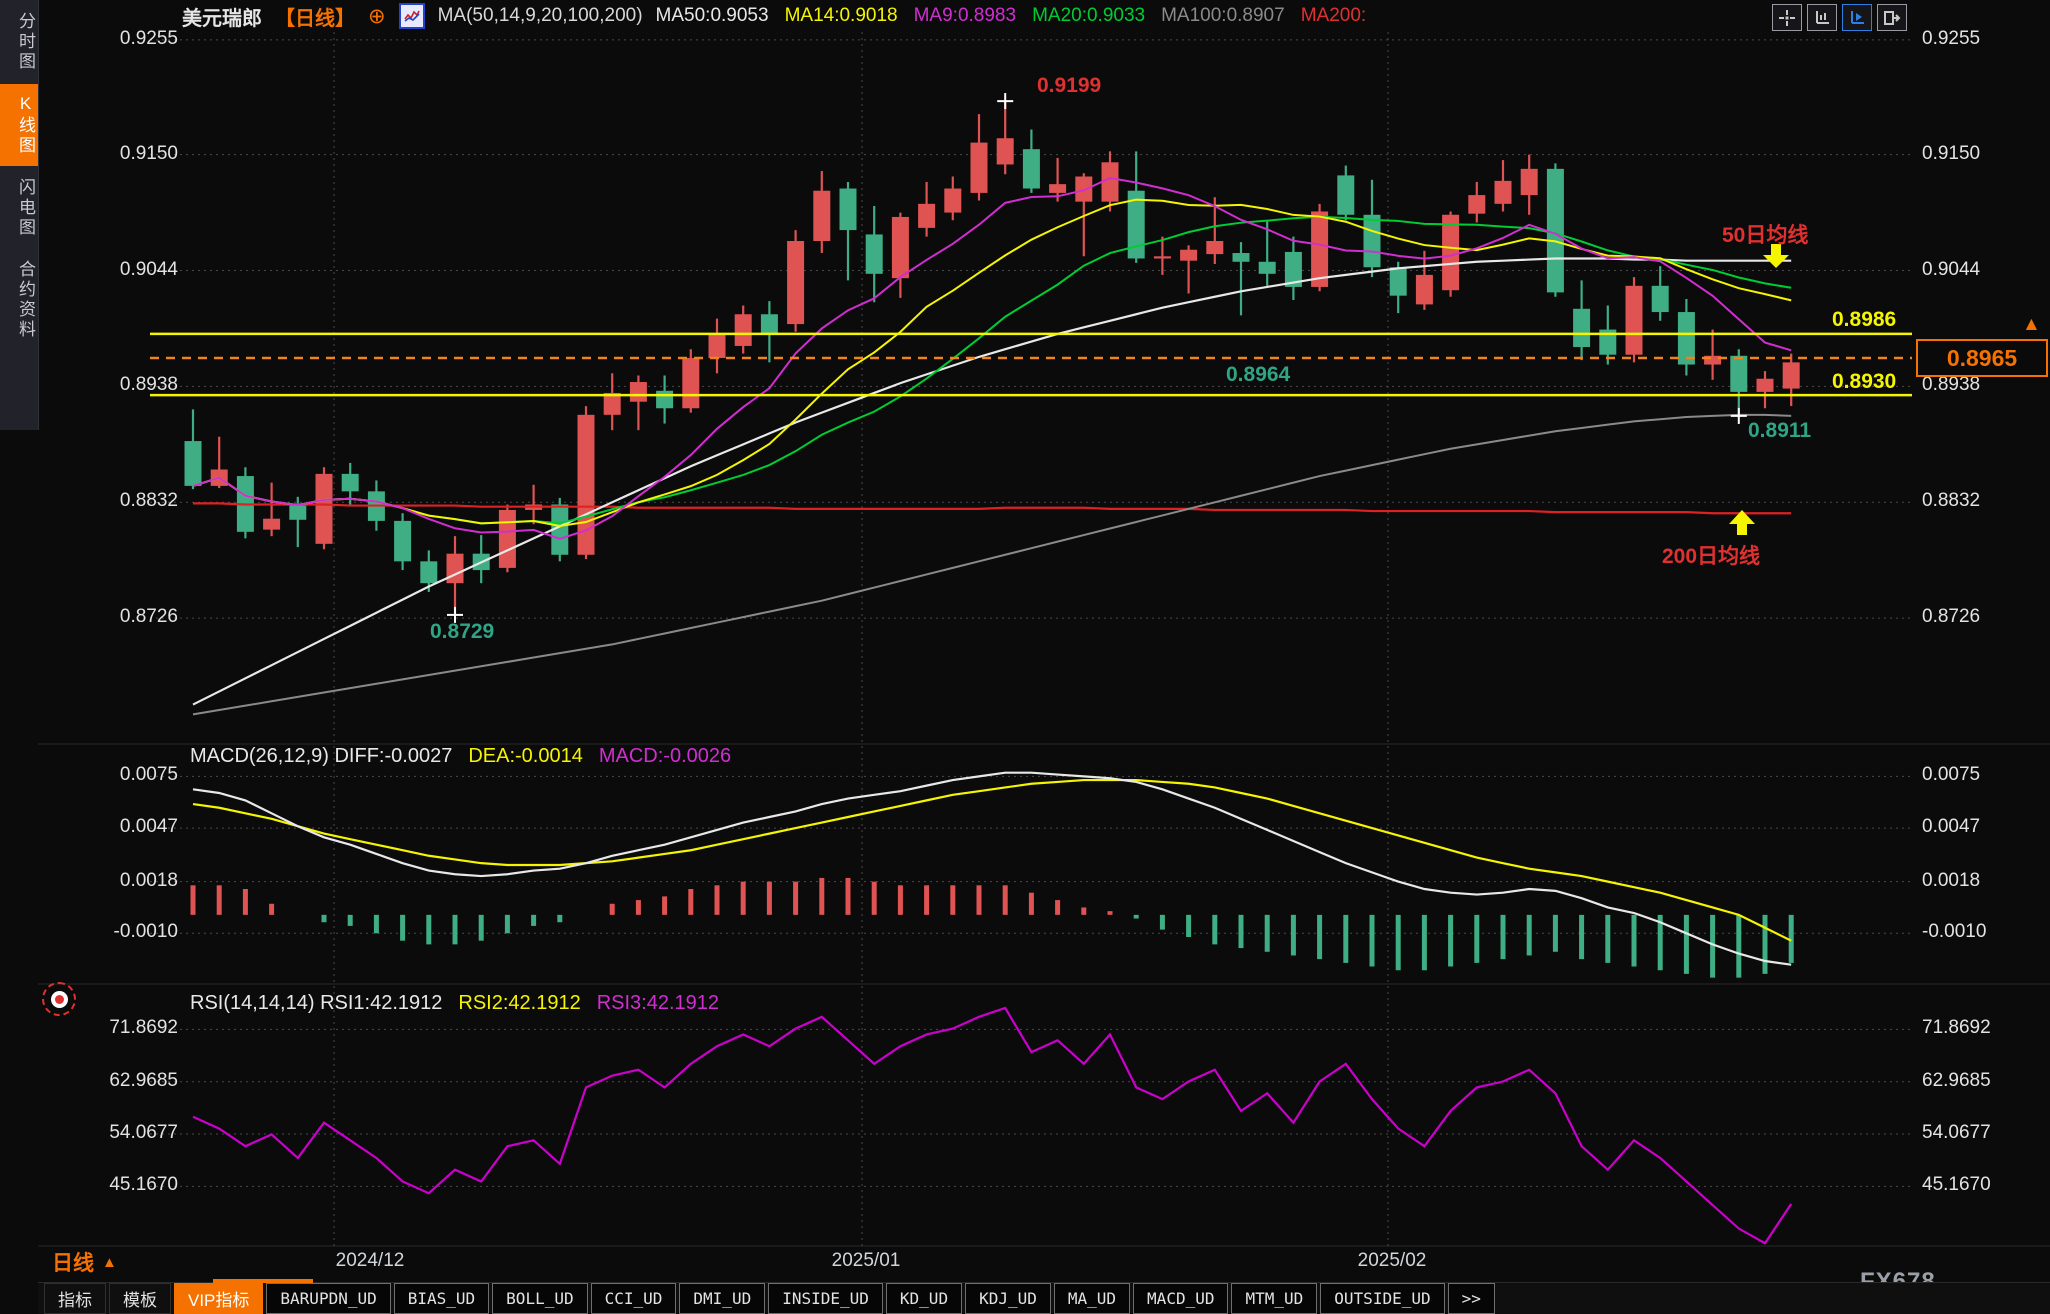  Describe the element at coordinates (1787, 17) in the screenshot. I see `crosshair-tool-icon` at that location.